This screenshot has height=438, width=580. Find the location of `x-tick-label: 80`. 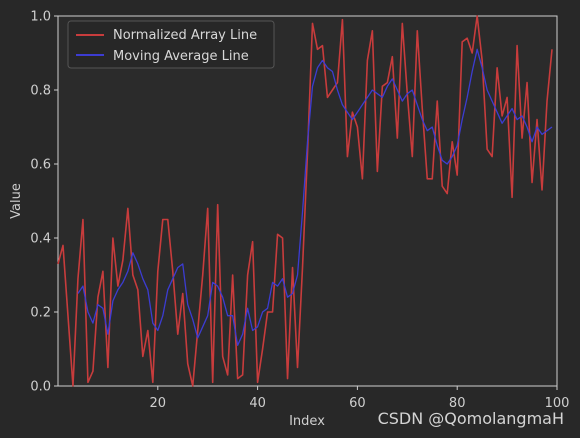

x-tick-label: 80 is located at coordinates (457, 403).